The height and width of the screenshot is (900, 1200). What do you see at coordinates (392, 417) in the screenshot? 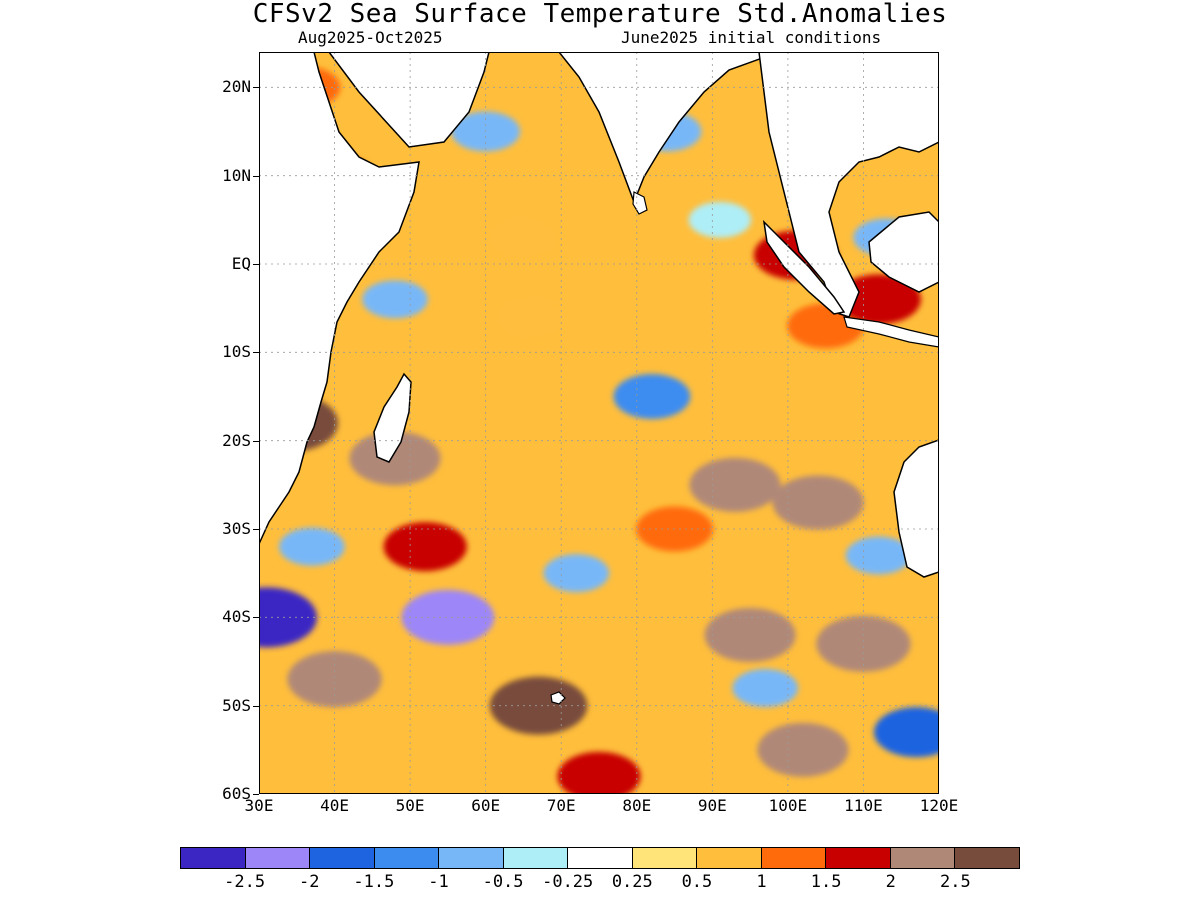
I see `madagascar` at bounding box center [392, 417].